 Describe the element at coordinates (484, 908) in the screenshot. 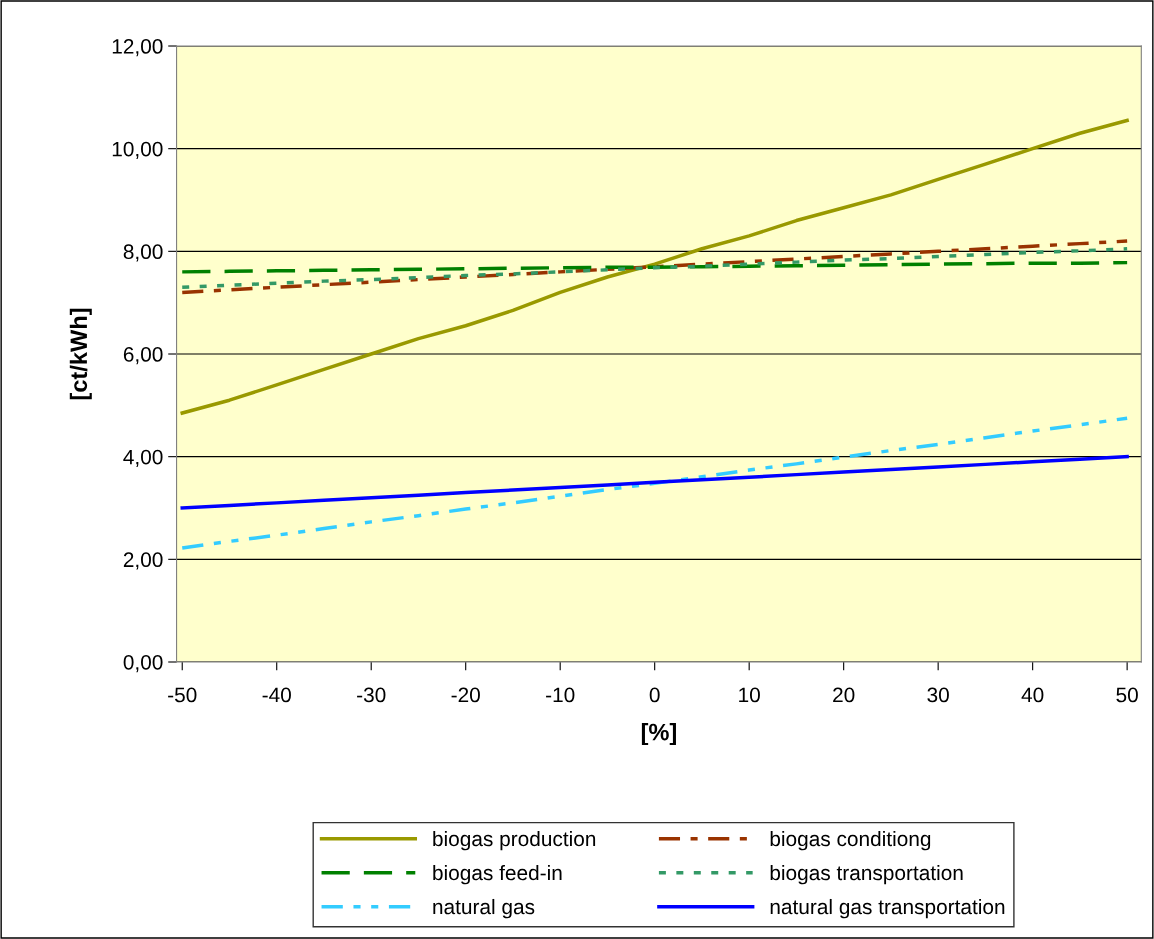

I see `legend-label: natural gas` at that location.